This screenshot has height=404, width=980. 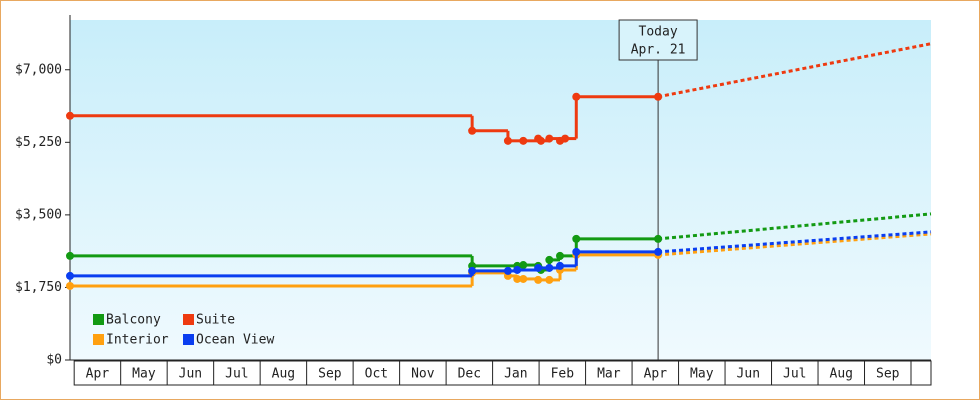 I want to click on x-tick-label: Jan, so click(x=515, y=374).